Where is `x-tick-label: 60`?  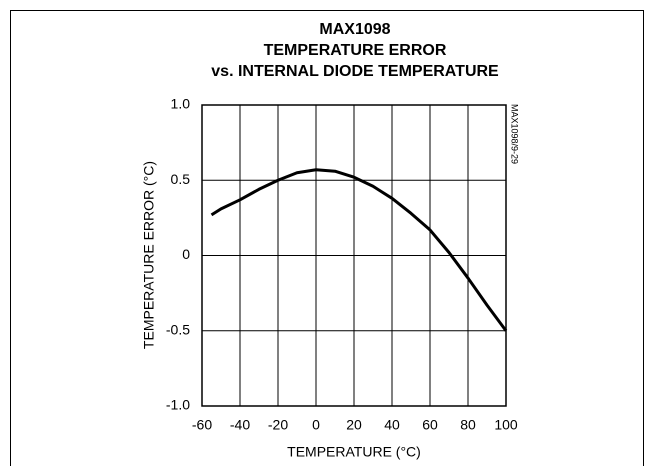 x-tick-label: 60 is located at coordinates (430, 425).